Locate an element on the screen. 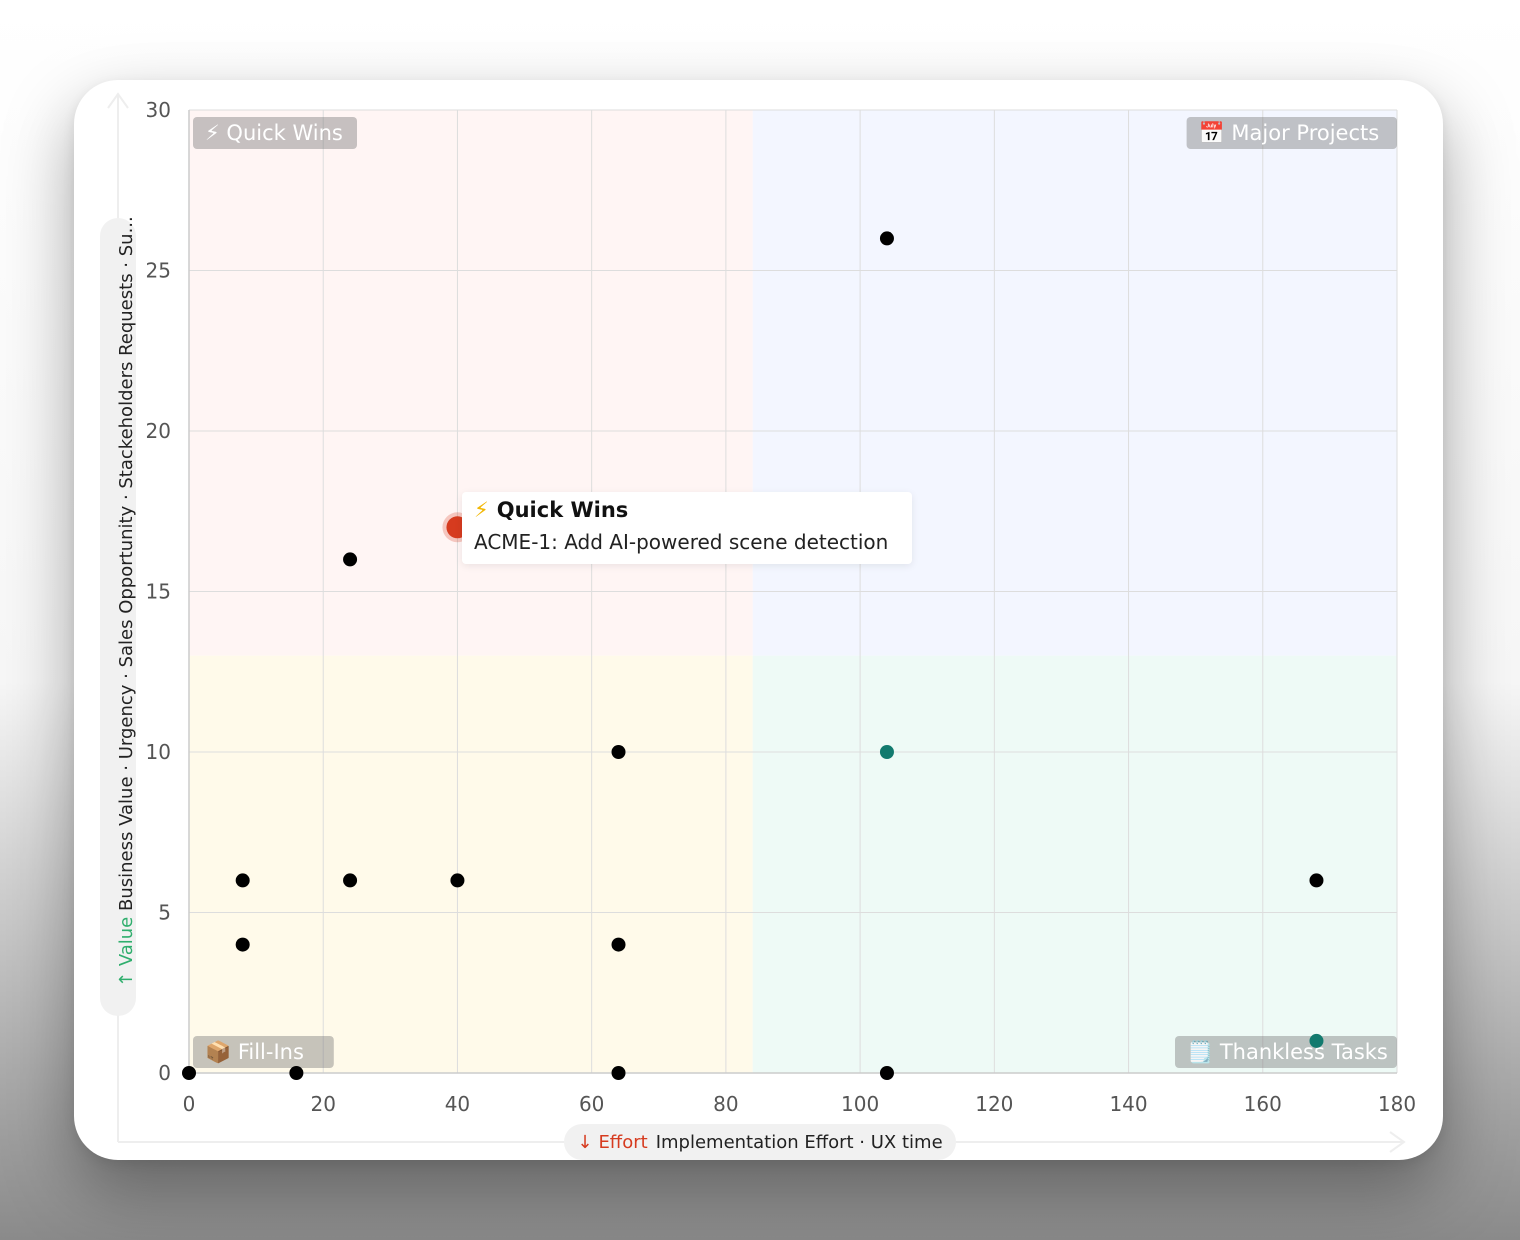  x-tick-label: 20 is located at coordinates (322, 1104).